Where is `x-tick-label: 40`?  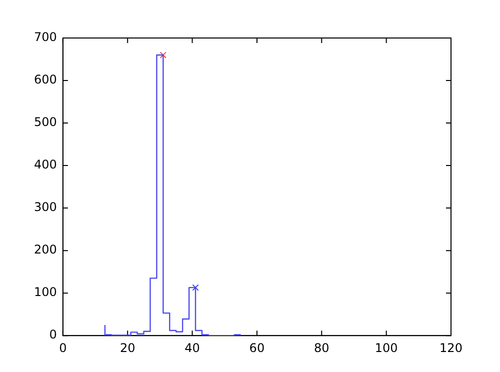
x-tick-label: 40 is located at coordinates (192, 347).